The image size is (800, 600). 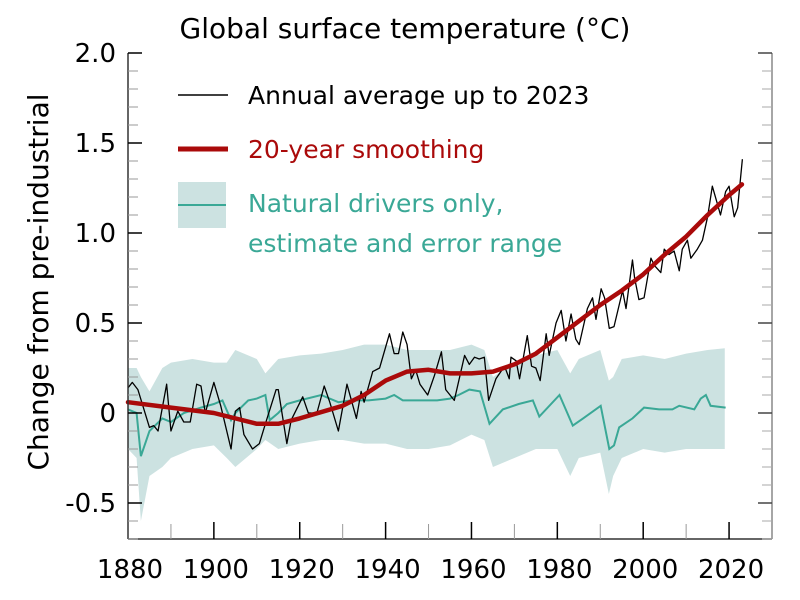 What do you see at coordinates (216, 570) in the screenshot?
I see `x-tick-label: 1900` at bounding box center [216, 570].